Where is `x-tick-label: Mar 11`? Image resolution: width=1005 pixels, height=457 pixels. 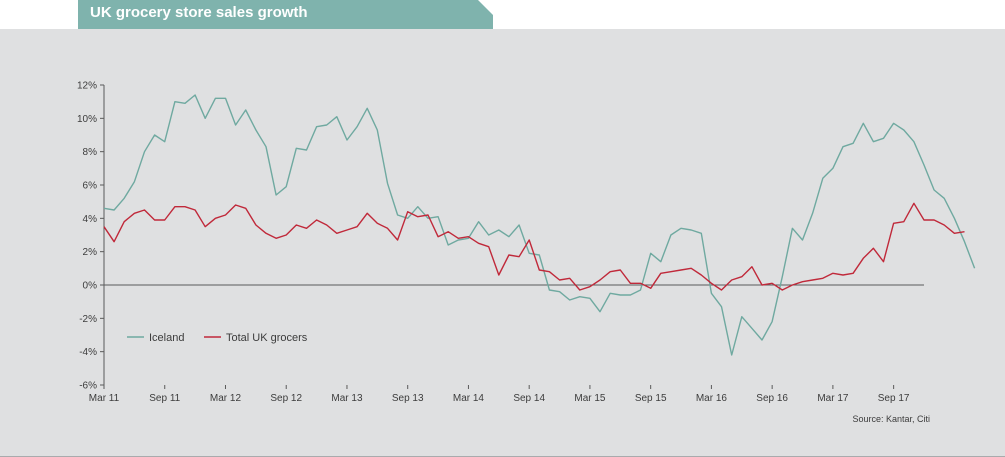
x-tick-label: Mar 11 is located at coordinates (104, 398).